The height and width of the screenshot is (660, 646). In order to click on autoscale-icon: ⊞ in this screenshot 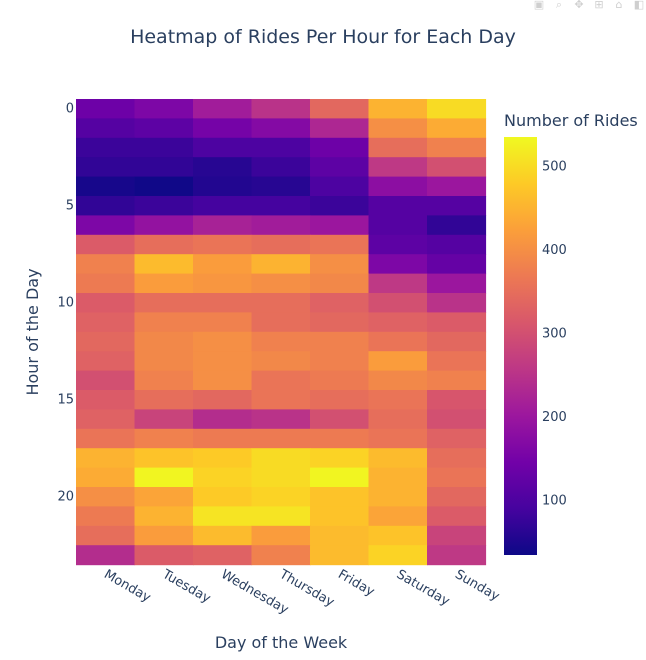, I will do `click(599, 5)`.